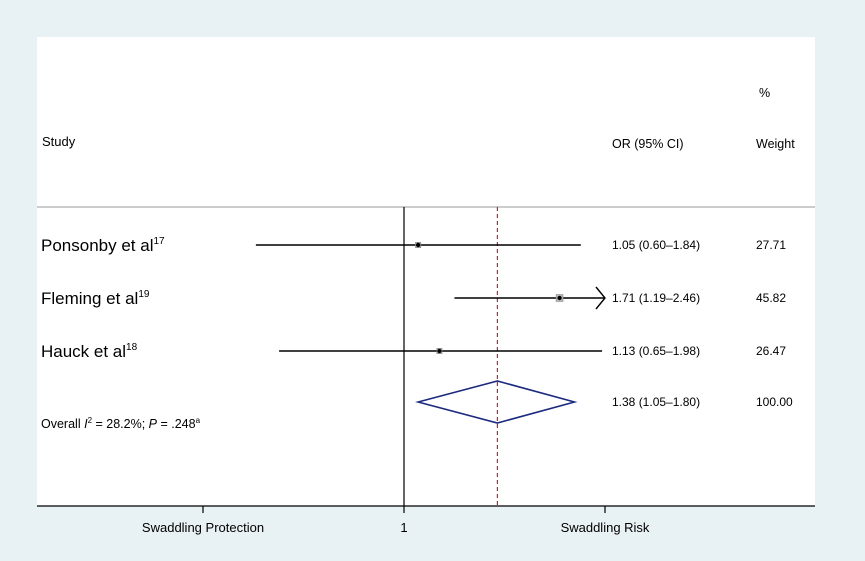 This screenshot has height=561, width=865. What do you see at coordinates (403, 527) in the screenshot?
I see `x-tick-label: 1` at bounding box center [403, 527].